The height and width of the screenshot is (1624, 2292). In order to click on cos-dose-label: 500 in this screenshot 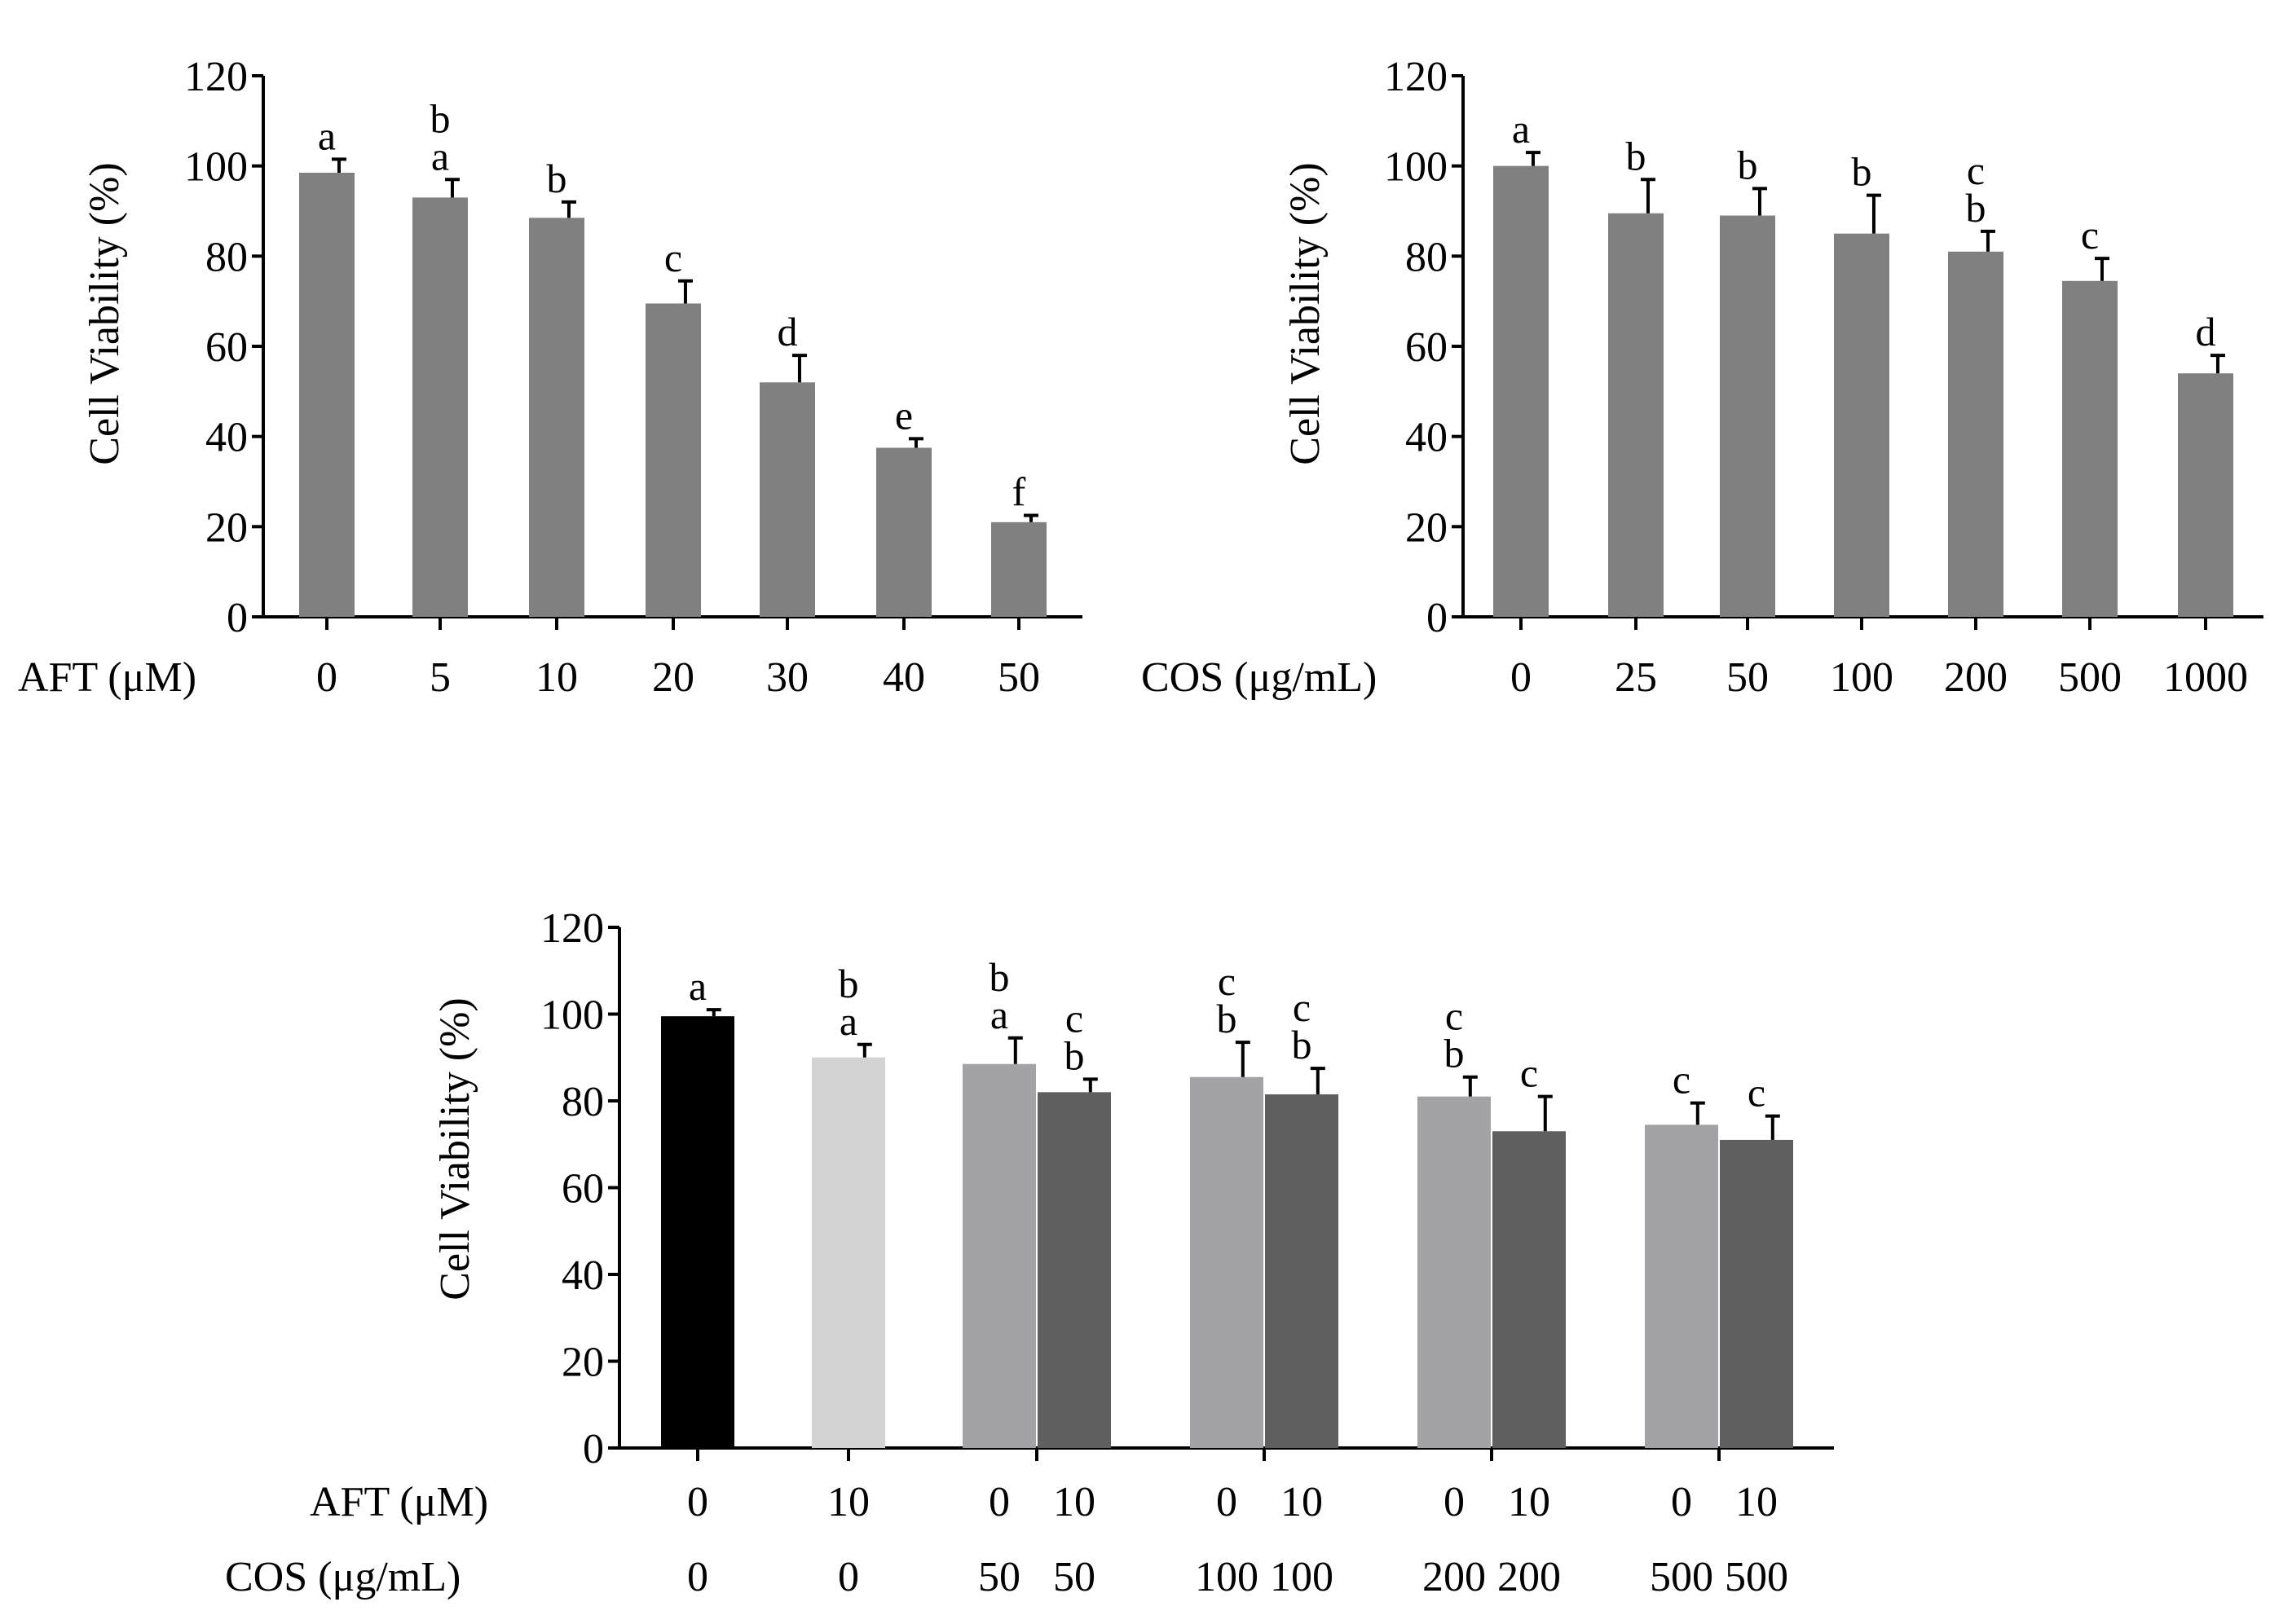, I will do `click(1756, 1577)`.